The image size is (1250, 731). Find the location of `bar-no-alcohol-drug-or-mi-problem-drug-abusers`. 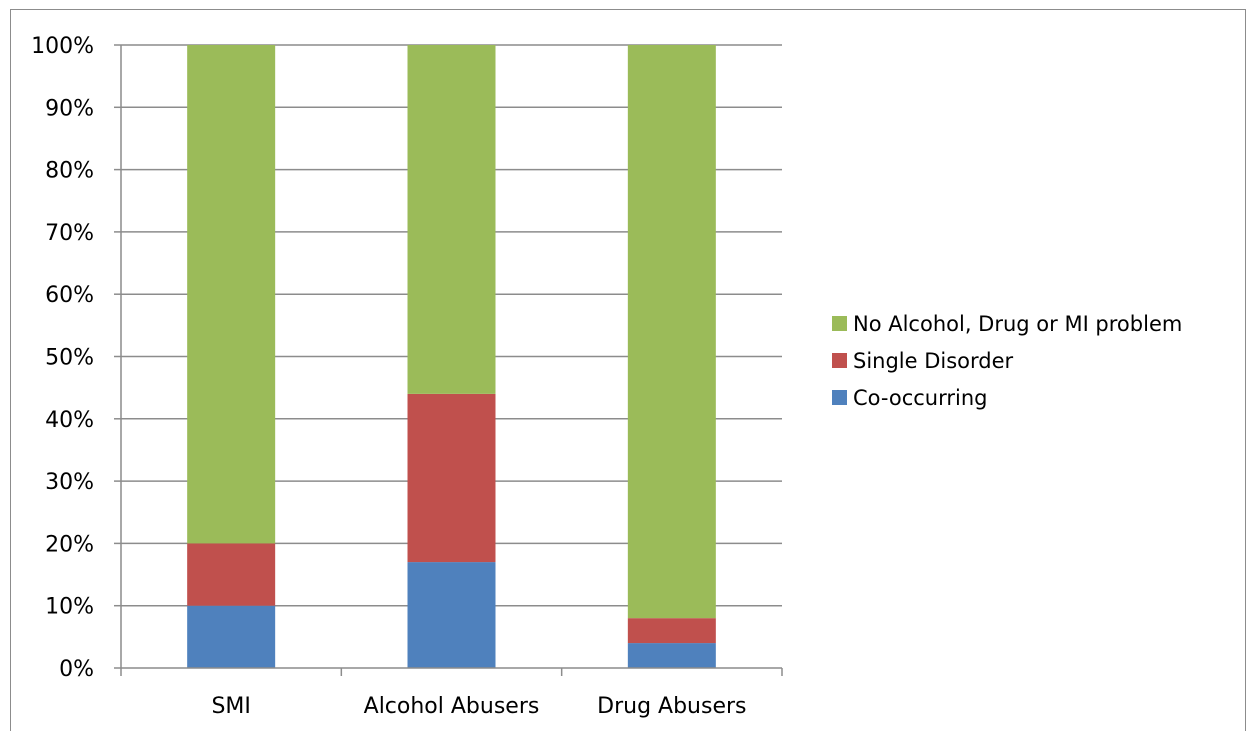

bar-no-alcohol-drug-or-mi-problem-drug-abusers is located at coordinates (671, 332).